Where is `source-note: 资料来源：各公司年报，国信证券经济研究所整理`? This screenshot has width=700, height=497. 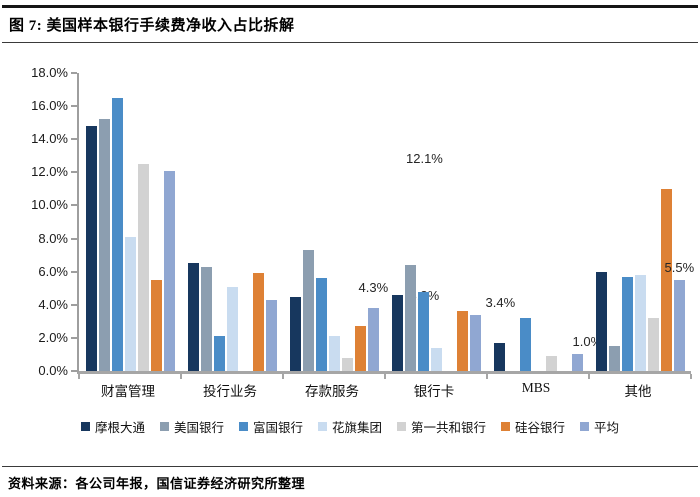
source-note: 资料来源：各公司年报，国信证券经济研究所整理 is located at coordinates (157, 483).